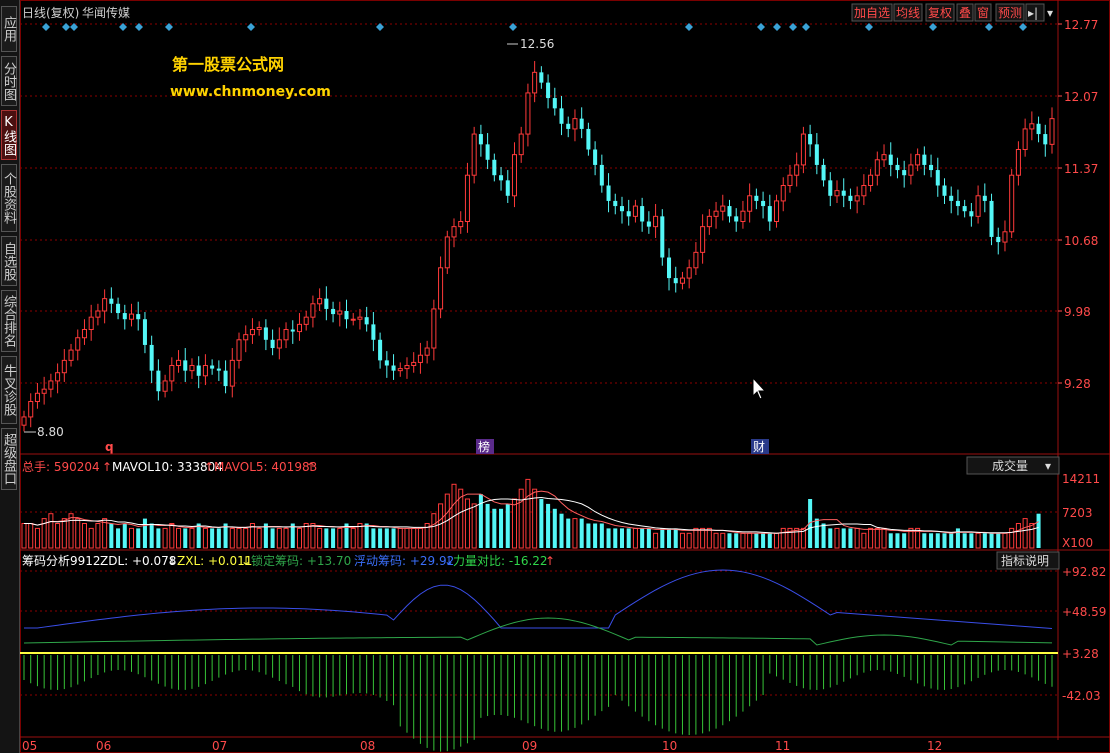 The width and height of the screenshot is (1110, 753). Describe the element at coordinates (1013, 465) in the screenshot. I see `volume-selector` at that location.